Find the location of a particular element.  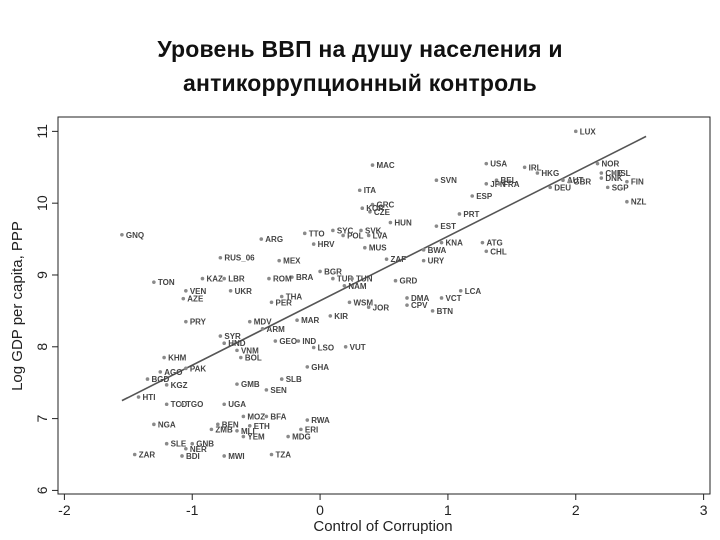

data-point-tcd is located at coordinates (166, 404).